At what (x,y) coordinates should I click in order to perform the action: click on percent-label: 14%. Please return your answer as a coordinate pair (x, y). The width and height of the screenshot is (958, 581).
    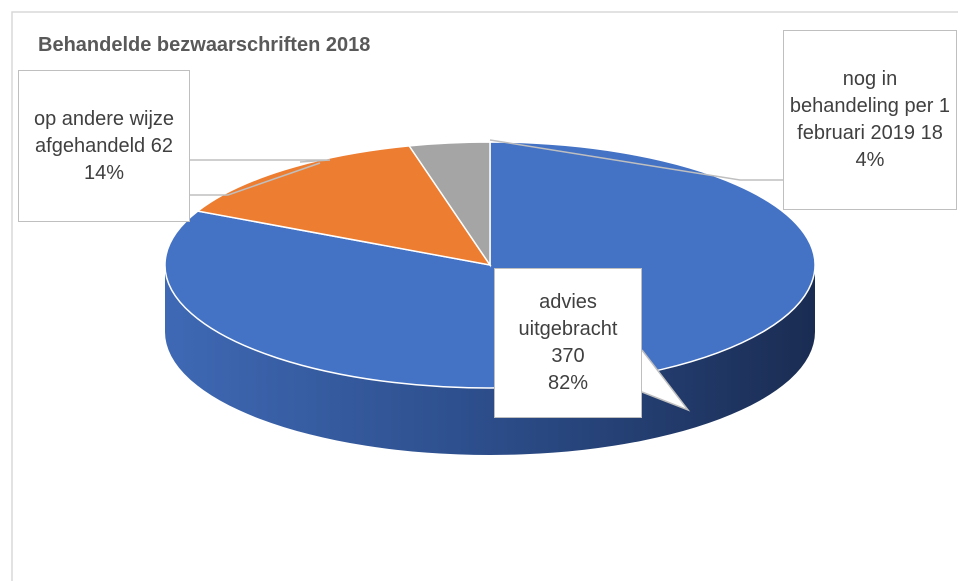
    Looking at the image, I should click on (104, 172).